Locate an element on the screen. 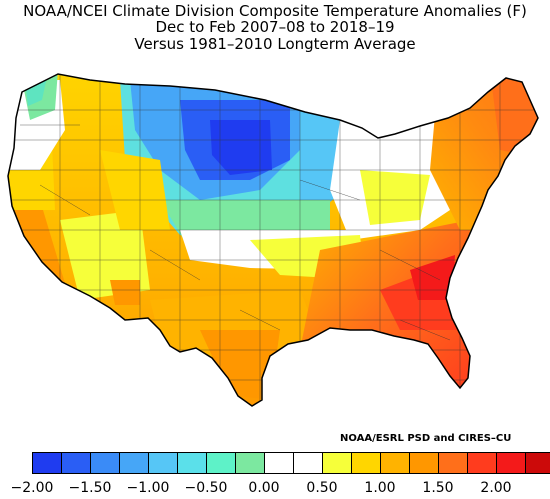 The image size is (550, 499). colorbar-tick-label: −0.50 is located at coordinates (206, 488).